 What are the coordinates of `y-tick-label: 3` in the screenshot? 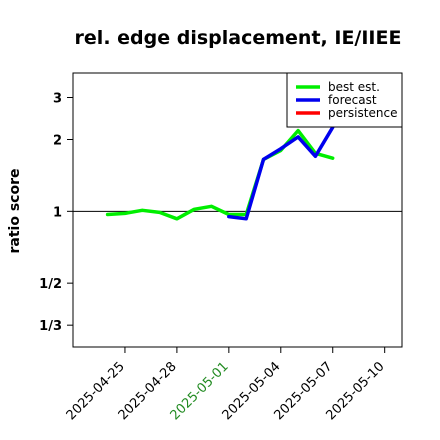 It's located at (57, 98).